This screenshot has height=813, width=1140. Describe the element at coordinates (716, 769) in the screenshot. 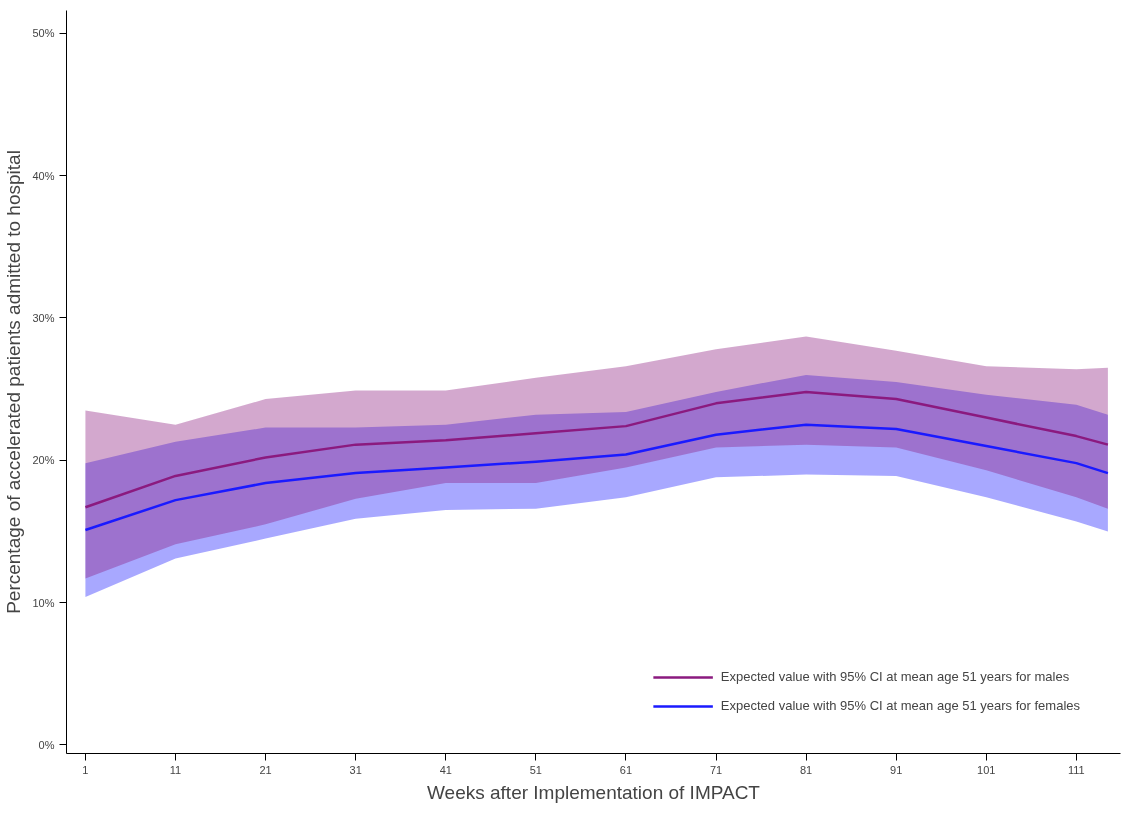

I see `x-tick-label: 71` at that location.